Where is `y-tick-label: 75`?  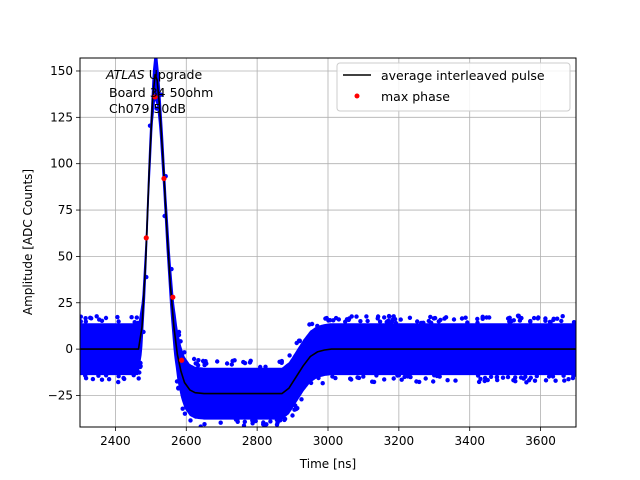
y-tick-label: 75 is located at coordinates (65, 210).